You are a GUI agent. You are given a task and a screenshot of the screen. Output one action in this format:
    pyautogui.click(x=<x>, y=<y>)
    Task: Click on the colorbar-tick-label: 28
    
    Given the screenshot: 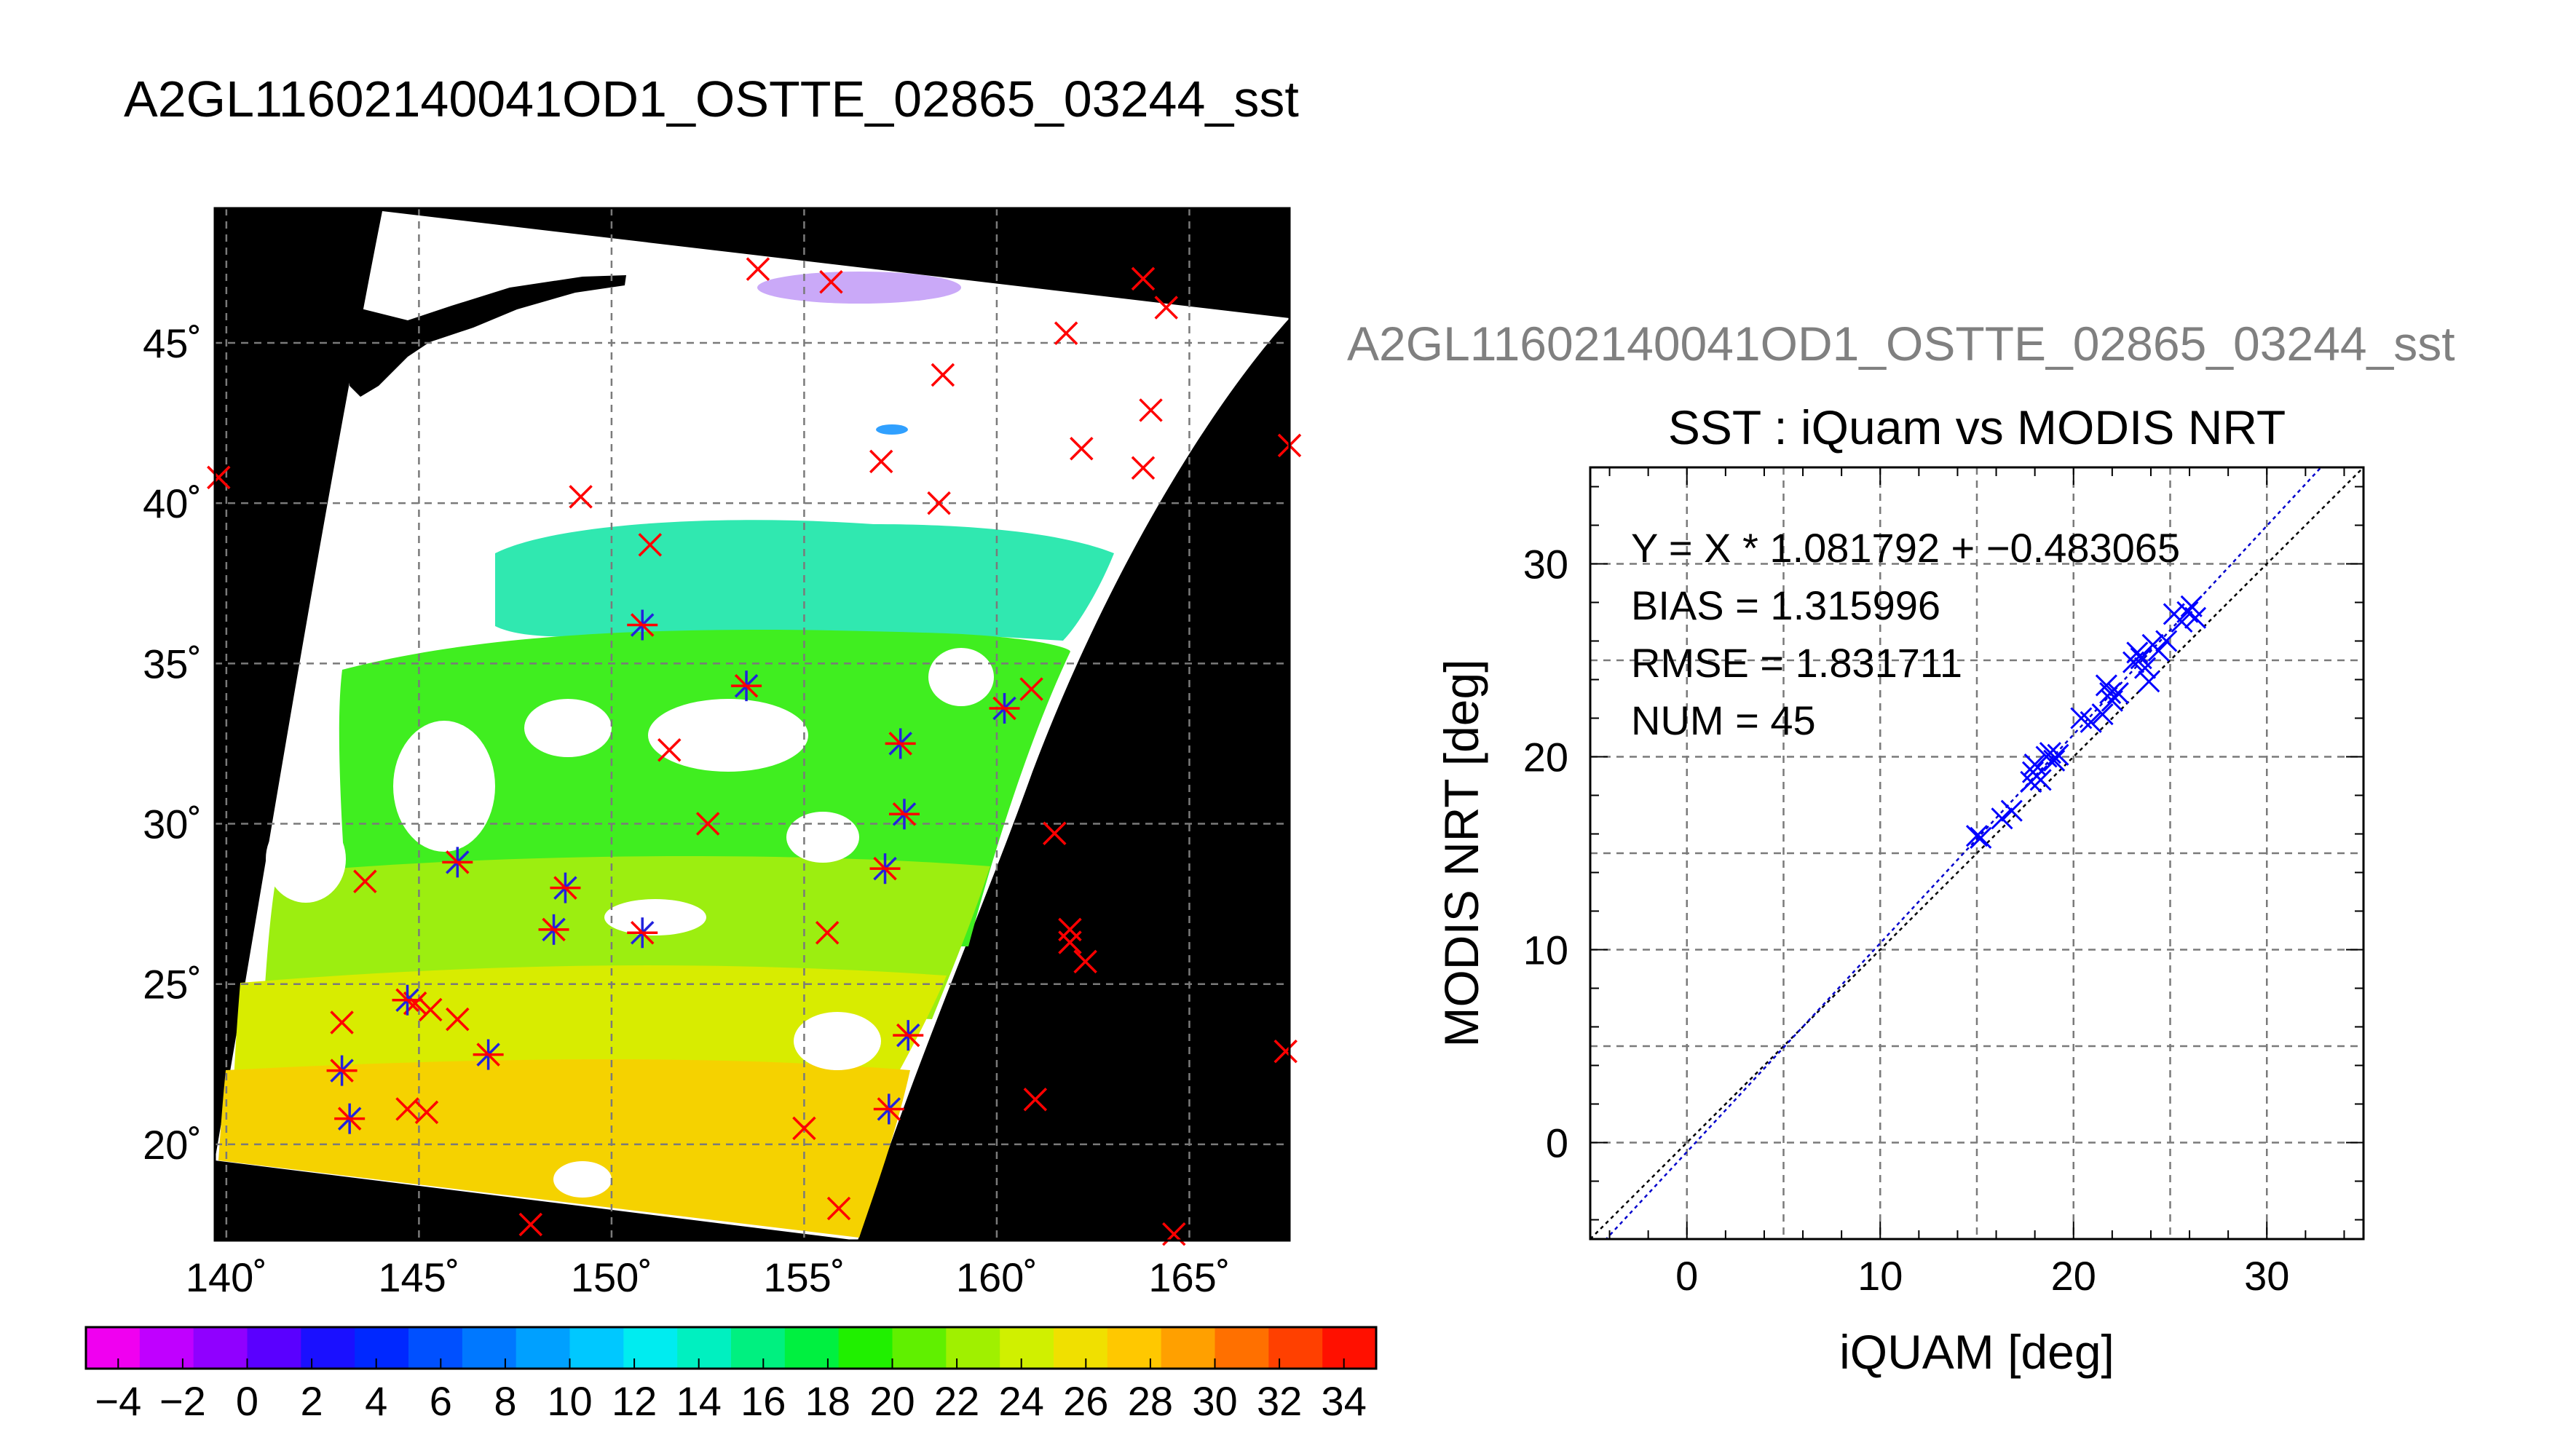 What is the action you would take?
    pyautogui.click(x=1150, y=1401)
    